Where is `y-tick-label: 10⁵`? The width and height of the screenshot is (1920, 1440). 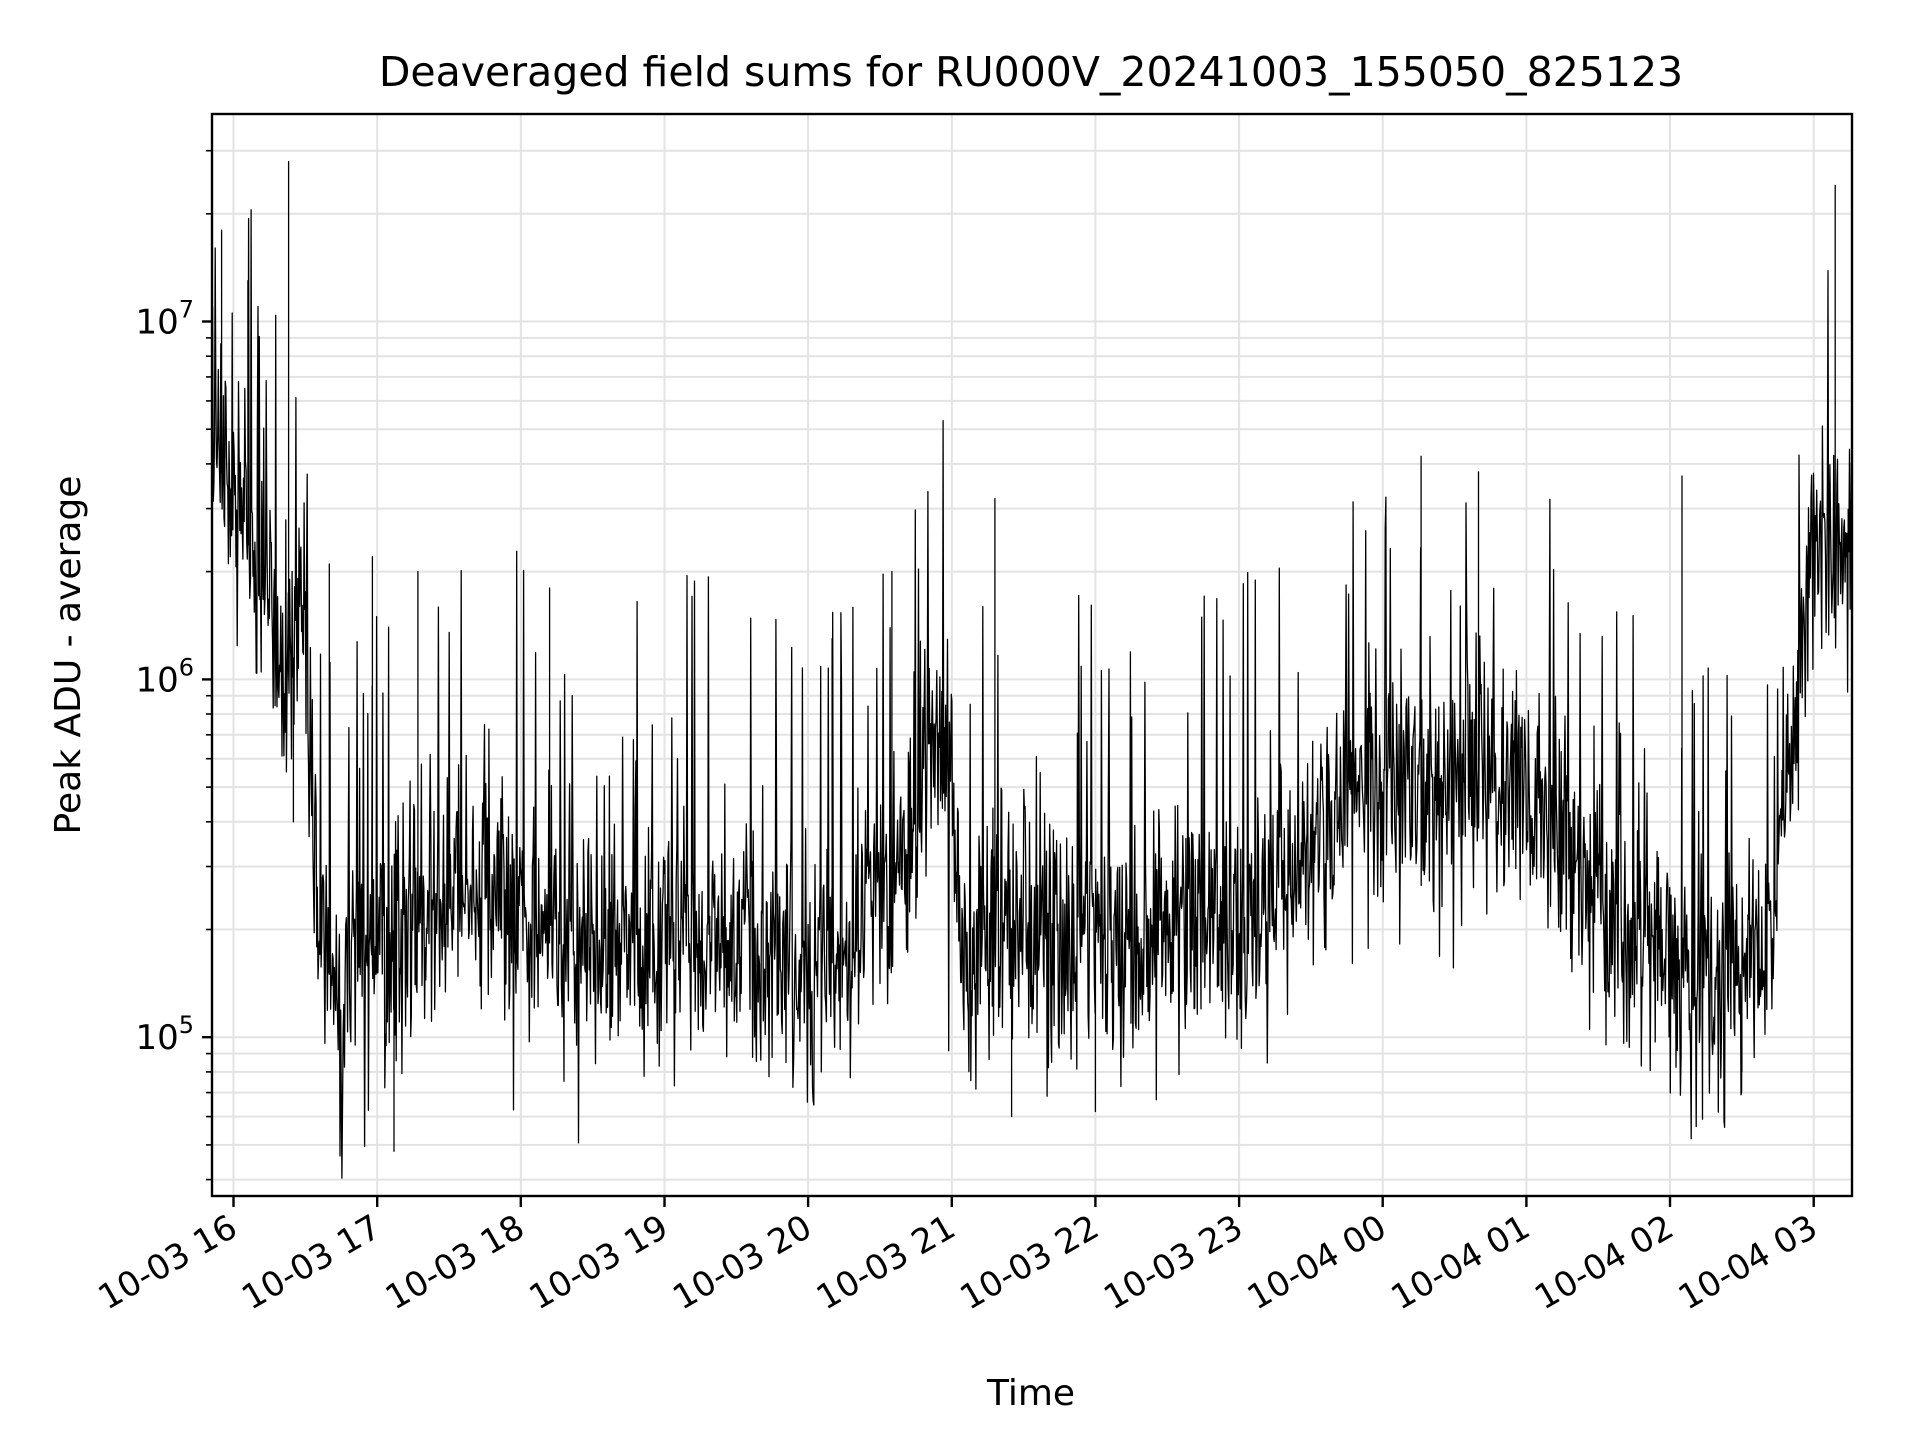 y-tick-label: 10⁵ is located at coordinates (164, 1034).